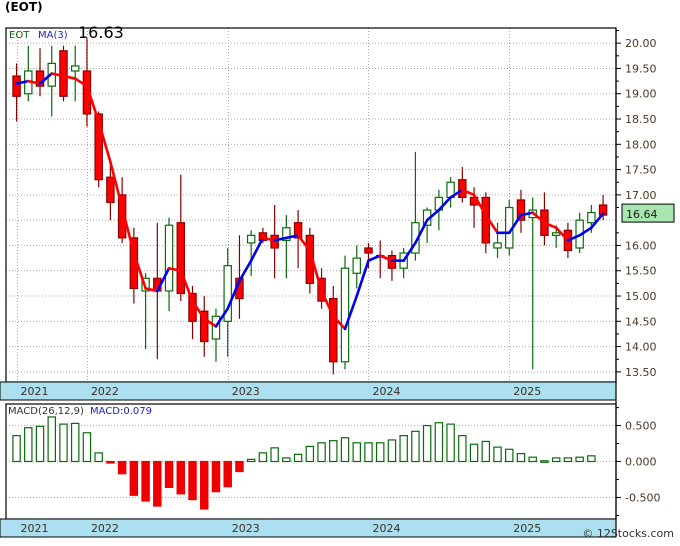 This screenshot has width=680, height=546. I want to click on macd-legend-label: MACD(26,12,9), so click(46, 411).